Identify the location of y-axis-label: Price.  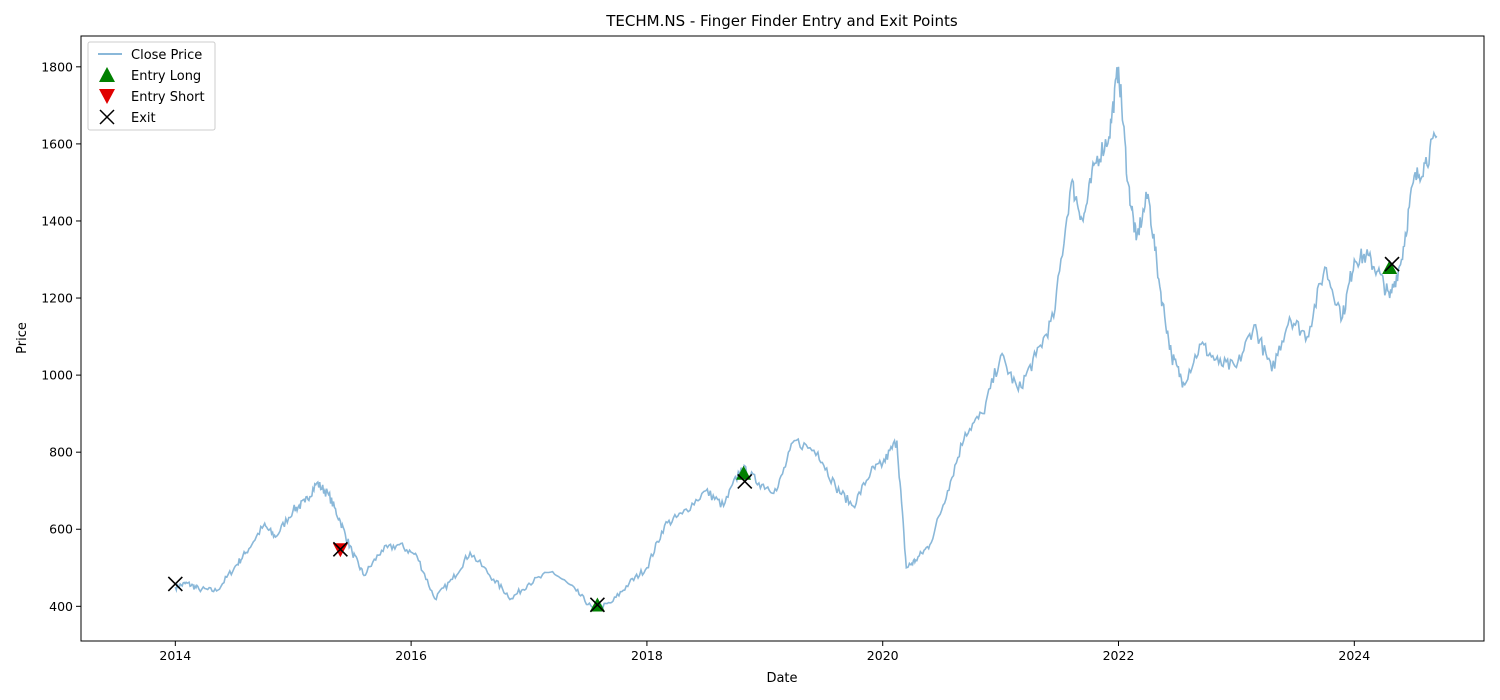
(22, 338).